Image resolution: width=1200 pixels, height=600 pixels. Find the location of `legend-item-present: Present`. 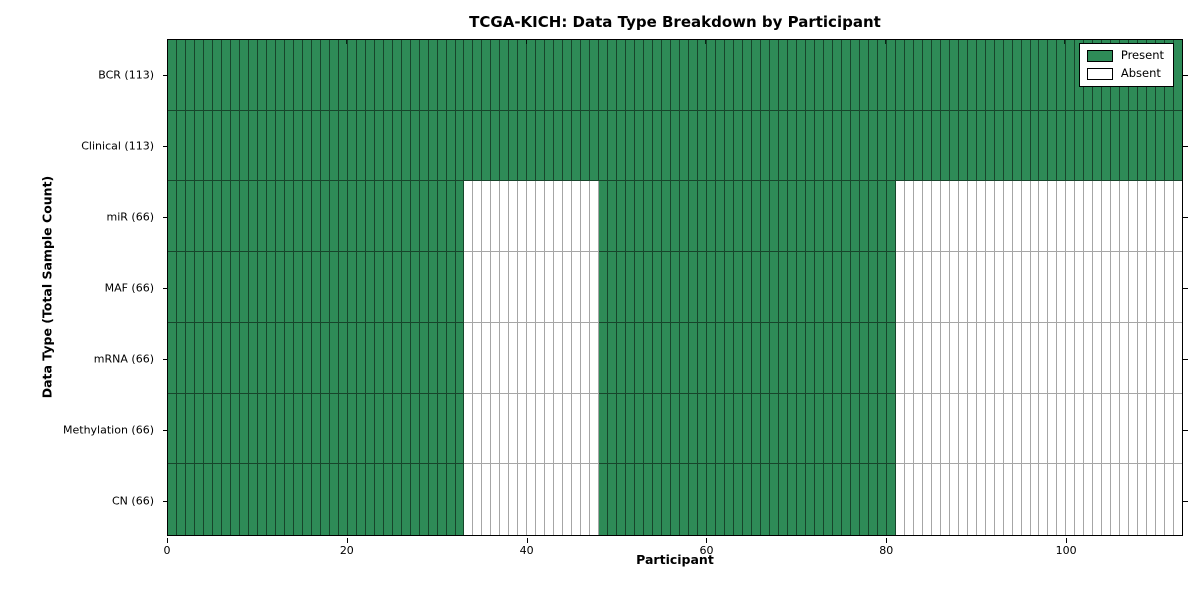

legend-item-present: Present is located at coordinates (1125, 55).